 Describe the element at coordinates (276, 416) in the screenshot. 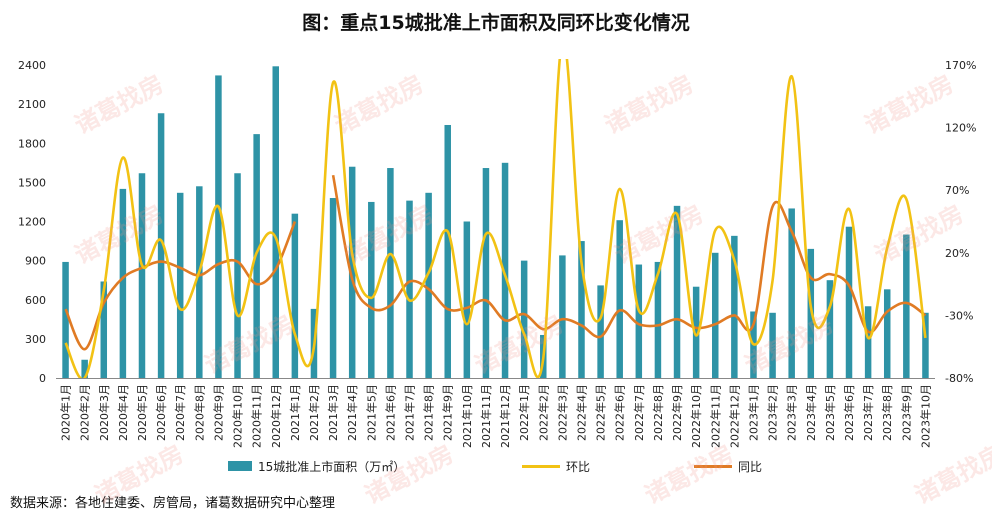

I see `x-tick-label: 2020年12月` at that location.